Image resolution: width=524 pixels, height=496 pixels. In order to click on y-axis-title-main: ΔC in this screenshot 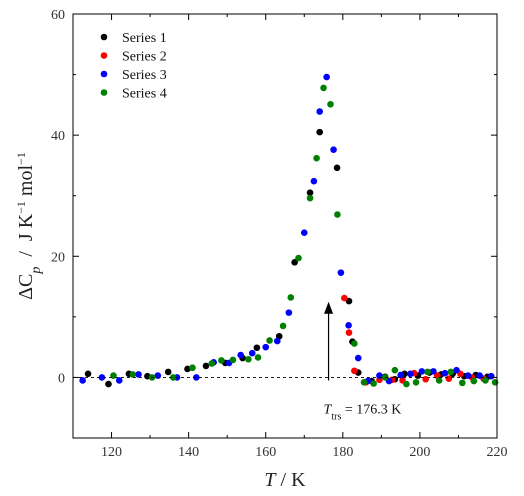, I will do `click(26, 287)`.